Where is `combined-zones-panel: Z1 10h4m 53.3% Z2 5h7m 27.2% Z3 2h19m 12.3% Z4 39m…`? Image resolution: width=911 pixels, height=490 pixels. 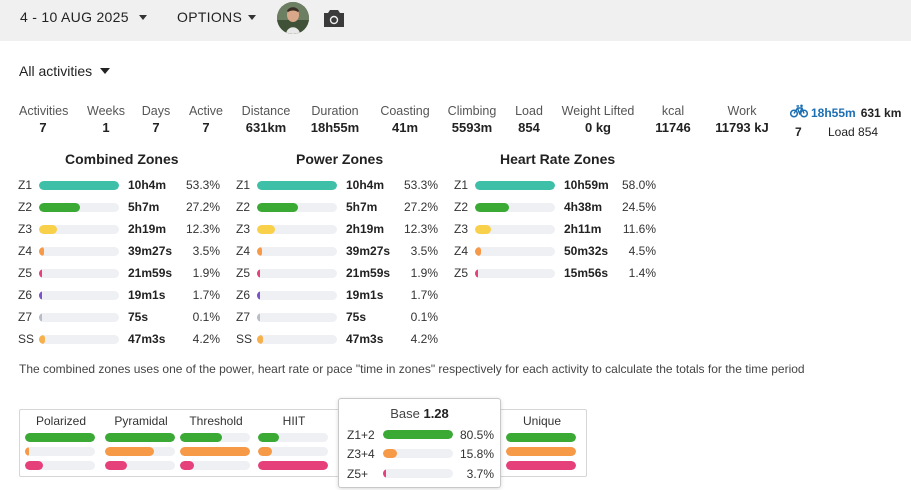
combined-zones-panel: Z1 10h4m 53.3% Z2 5h7m 27.2% Z3 2h19m 12.3% Z4 39m… is located at coordinates (119, 263).